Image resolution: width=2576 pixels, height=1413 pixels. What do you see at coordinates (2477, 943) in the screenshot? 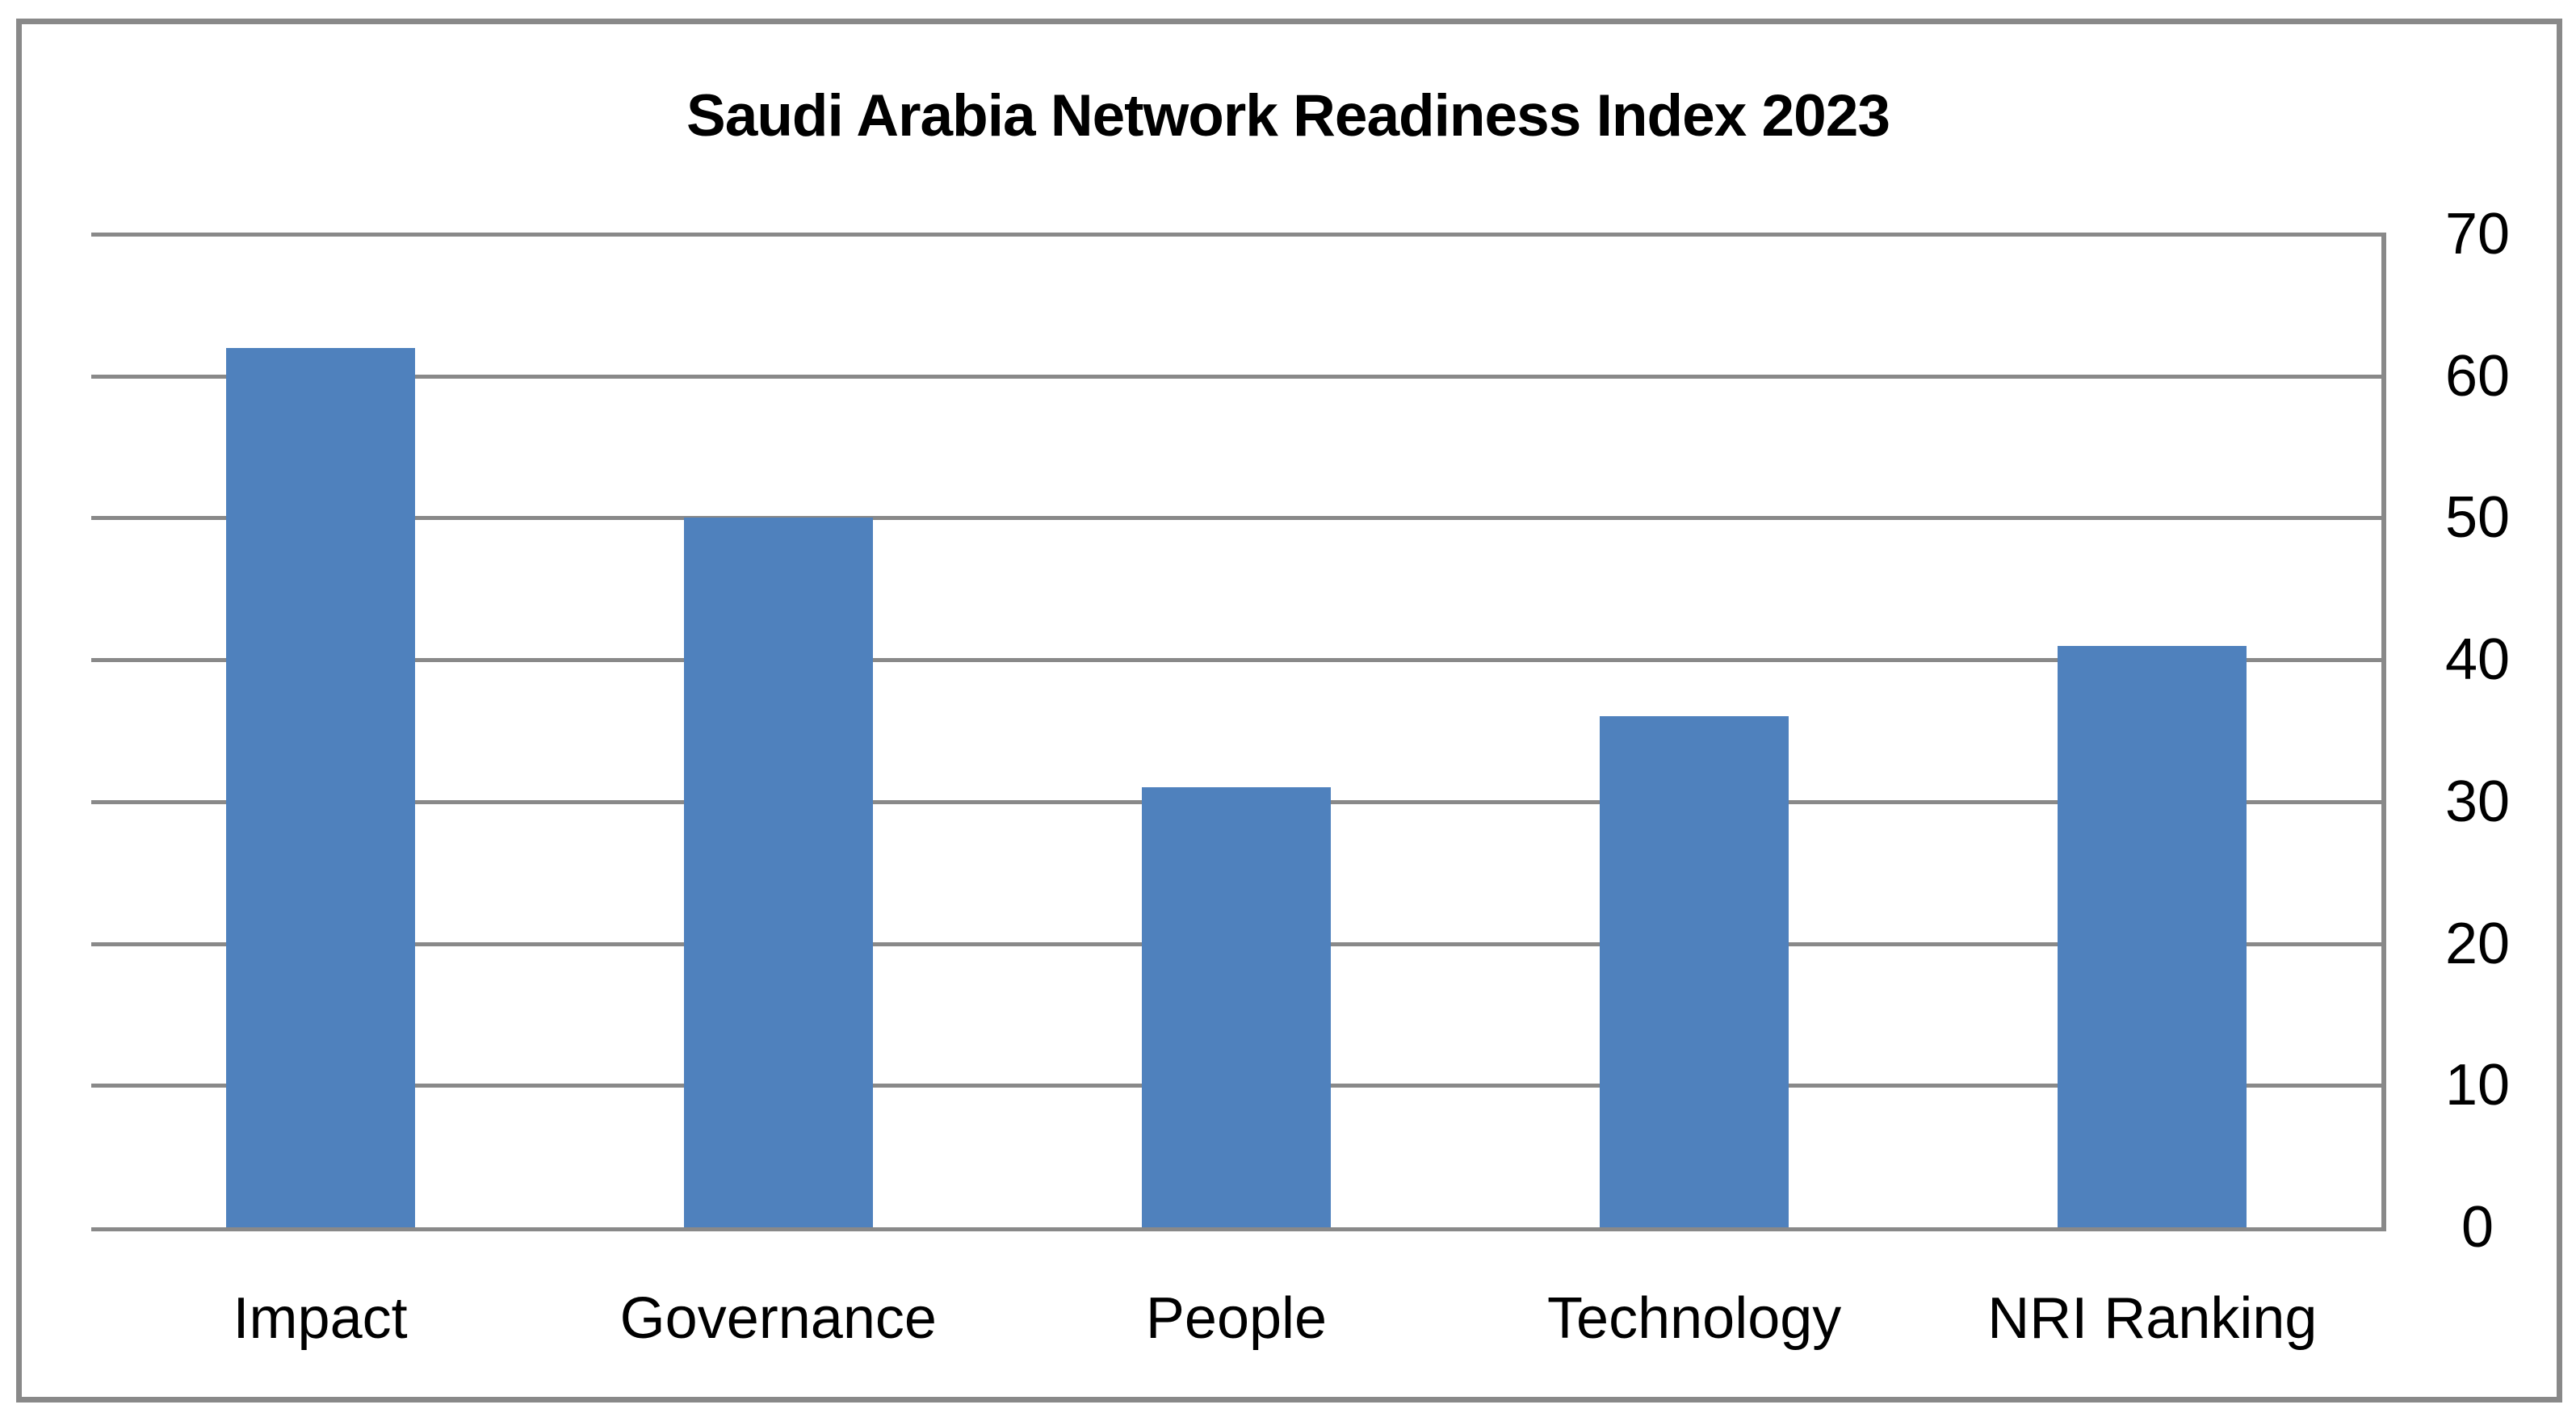
I see `y-axis-tick-label-20: 20` at bounding box center [2477, 943].